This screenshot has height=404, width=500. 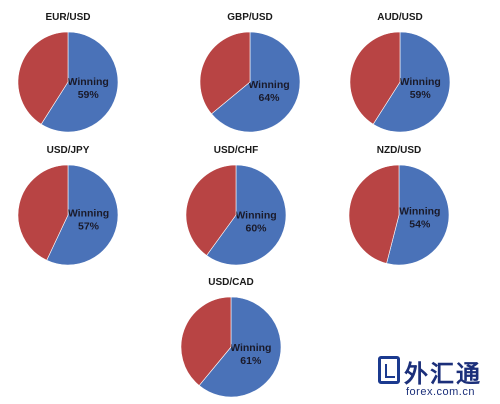 I want to click on forex-watermark-logo: 外汇通 forex.com.cn, so click(x=437, y=378).